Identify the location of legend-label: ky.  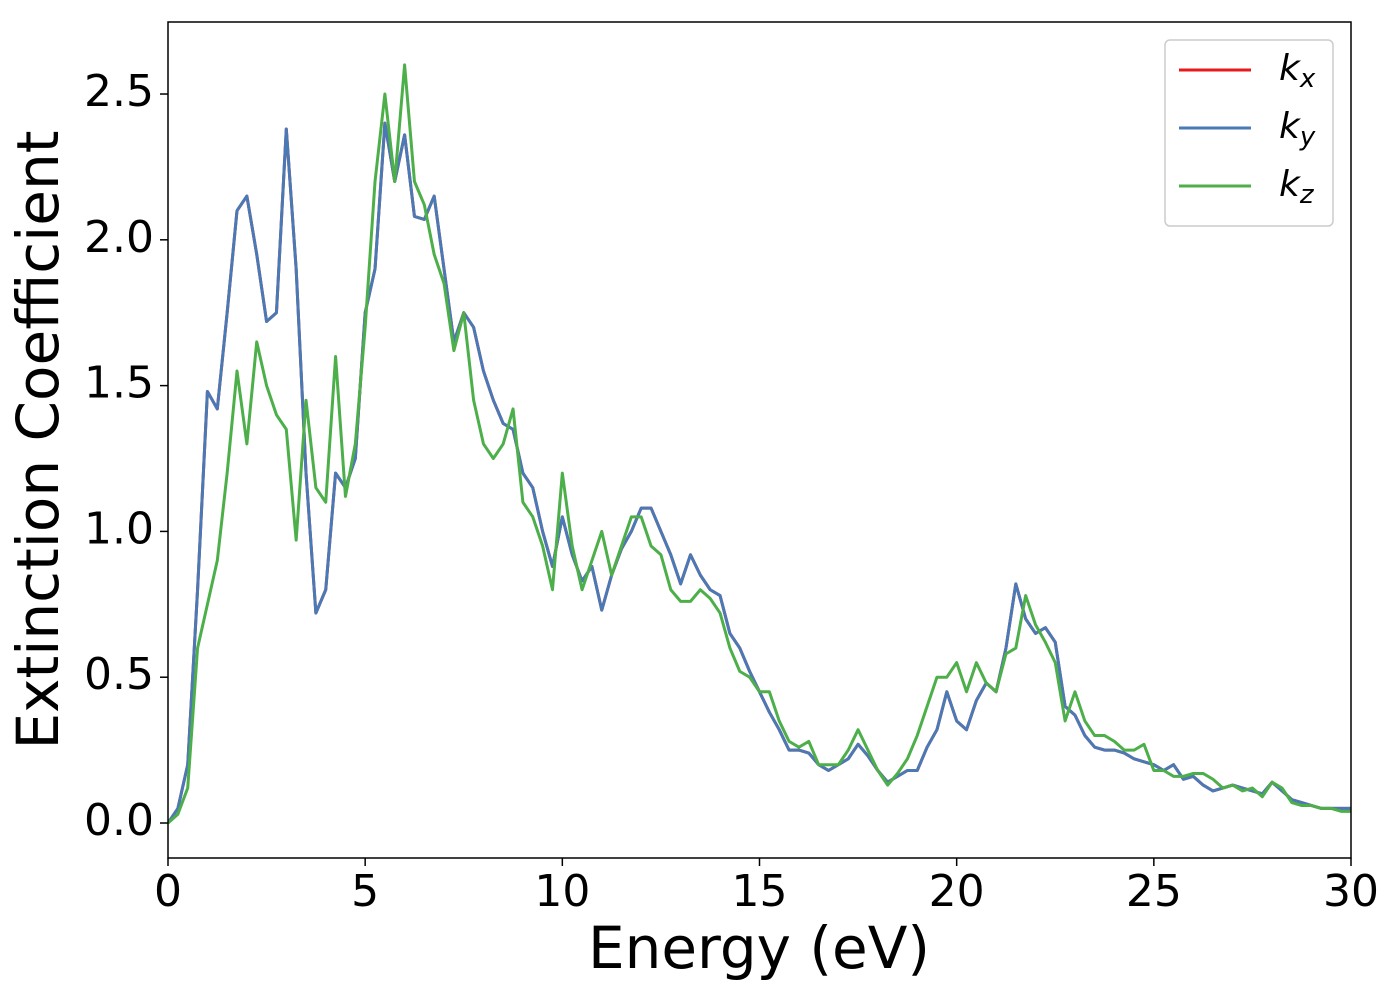
(1297, 129).